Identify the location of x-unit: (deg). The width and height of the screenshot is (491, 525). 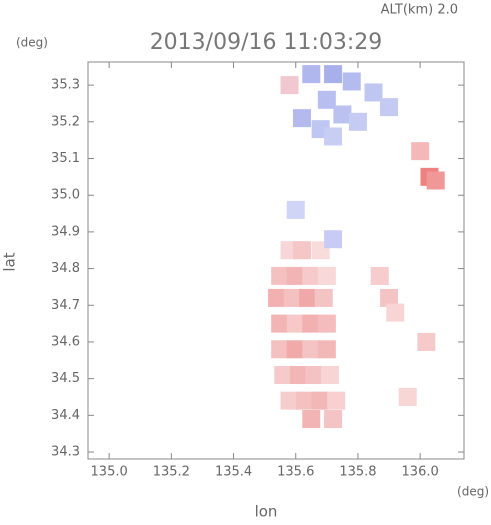
(473, 492).